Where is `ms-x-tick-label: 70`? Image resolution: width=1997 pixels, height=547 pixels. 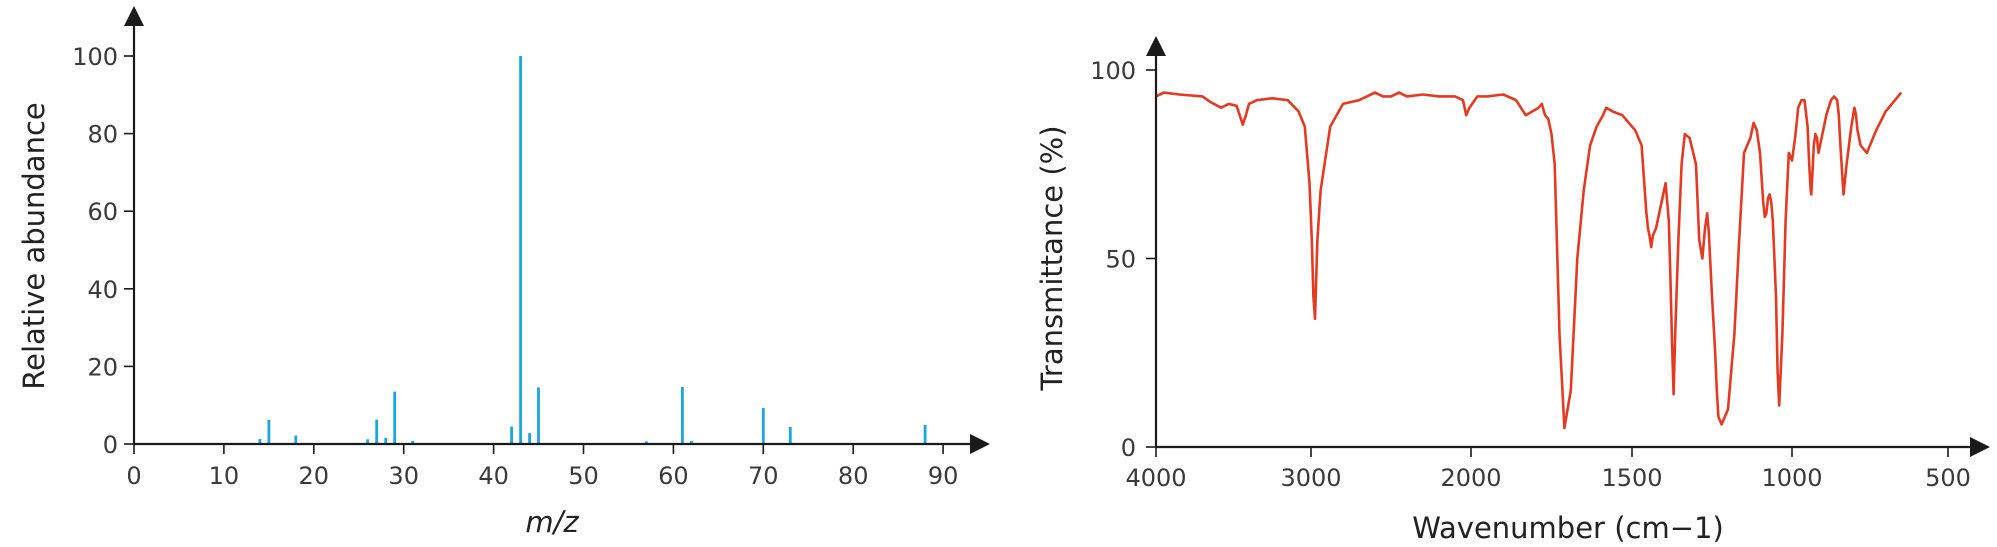
ms-x-tick-label: 70 is located at coordinates (763, 476).